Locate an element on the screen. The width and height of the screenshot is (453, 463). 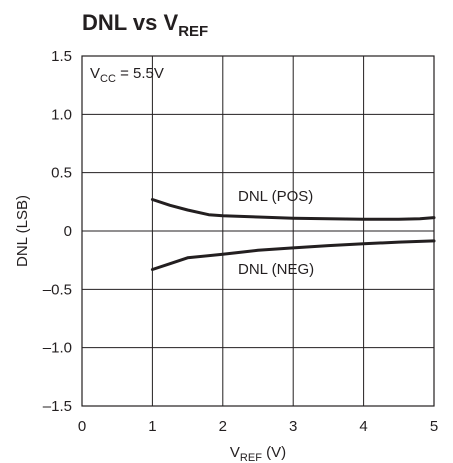
x-tick-label: 2 is located at coordinates (223, 426).